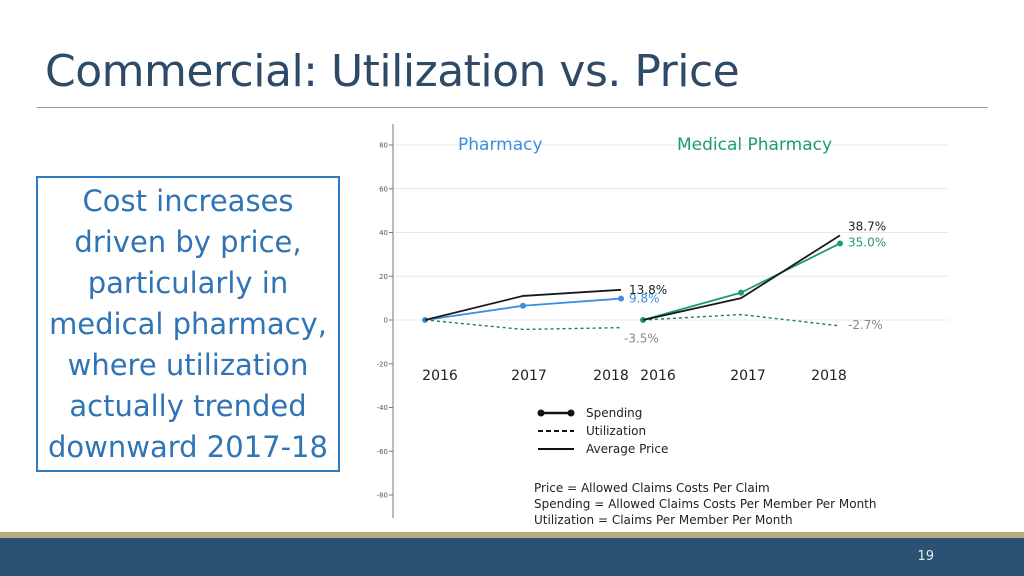  I want to click on y-tick-label: 20, so click(383, 277).